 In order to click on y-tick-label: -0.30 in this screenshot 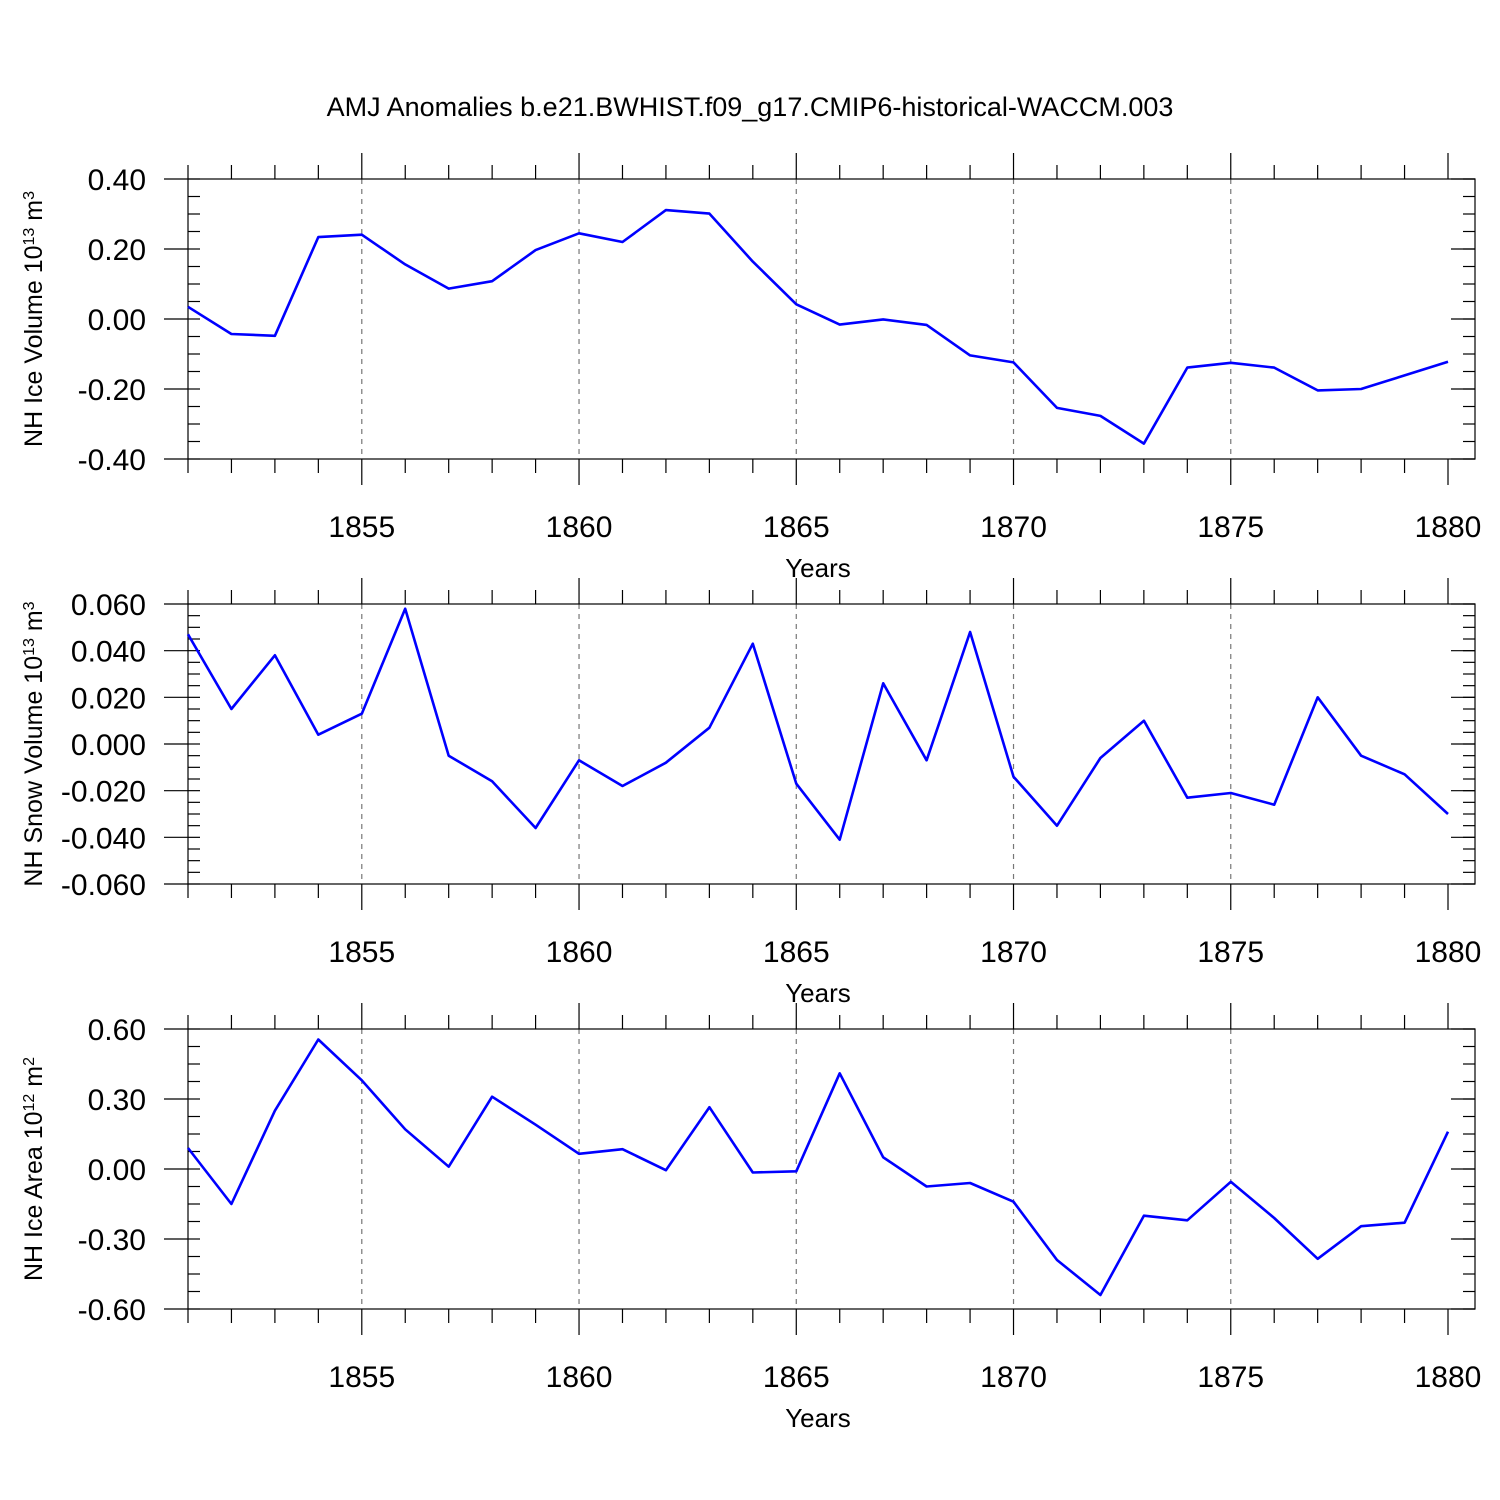, I will do `click(112, 1240)`.